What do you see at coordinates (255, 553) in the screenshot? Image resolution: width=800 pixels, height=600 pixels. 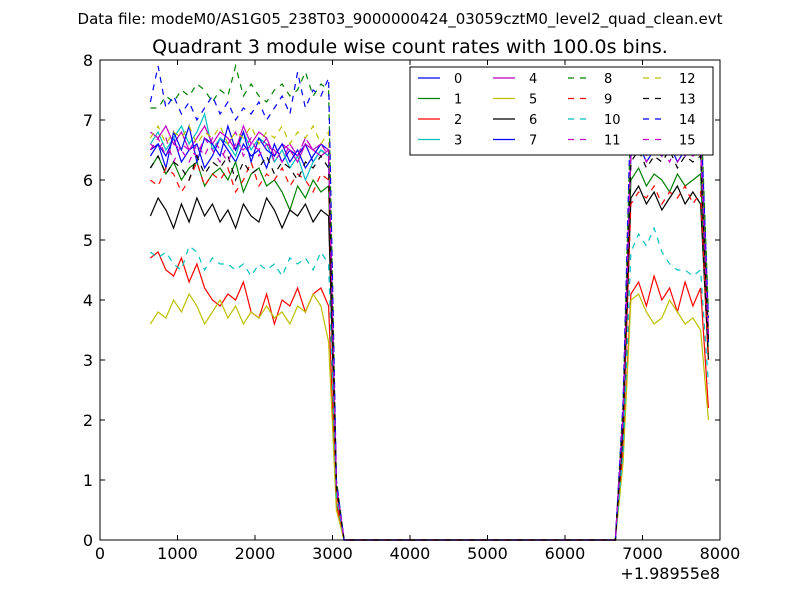 I see `x-tick-label: 2000` at bounding box center [255, 553].